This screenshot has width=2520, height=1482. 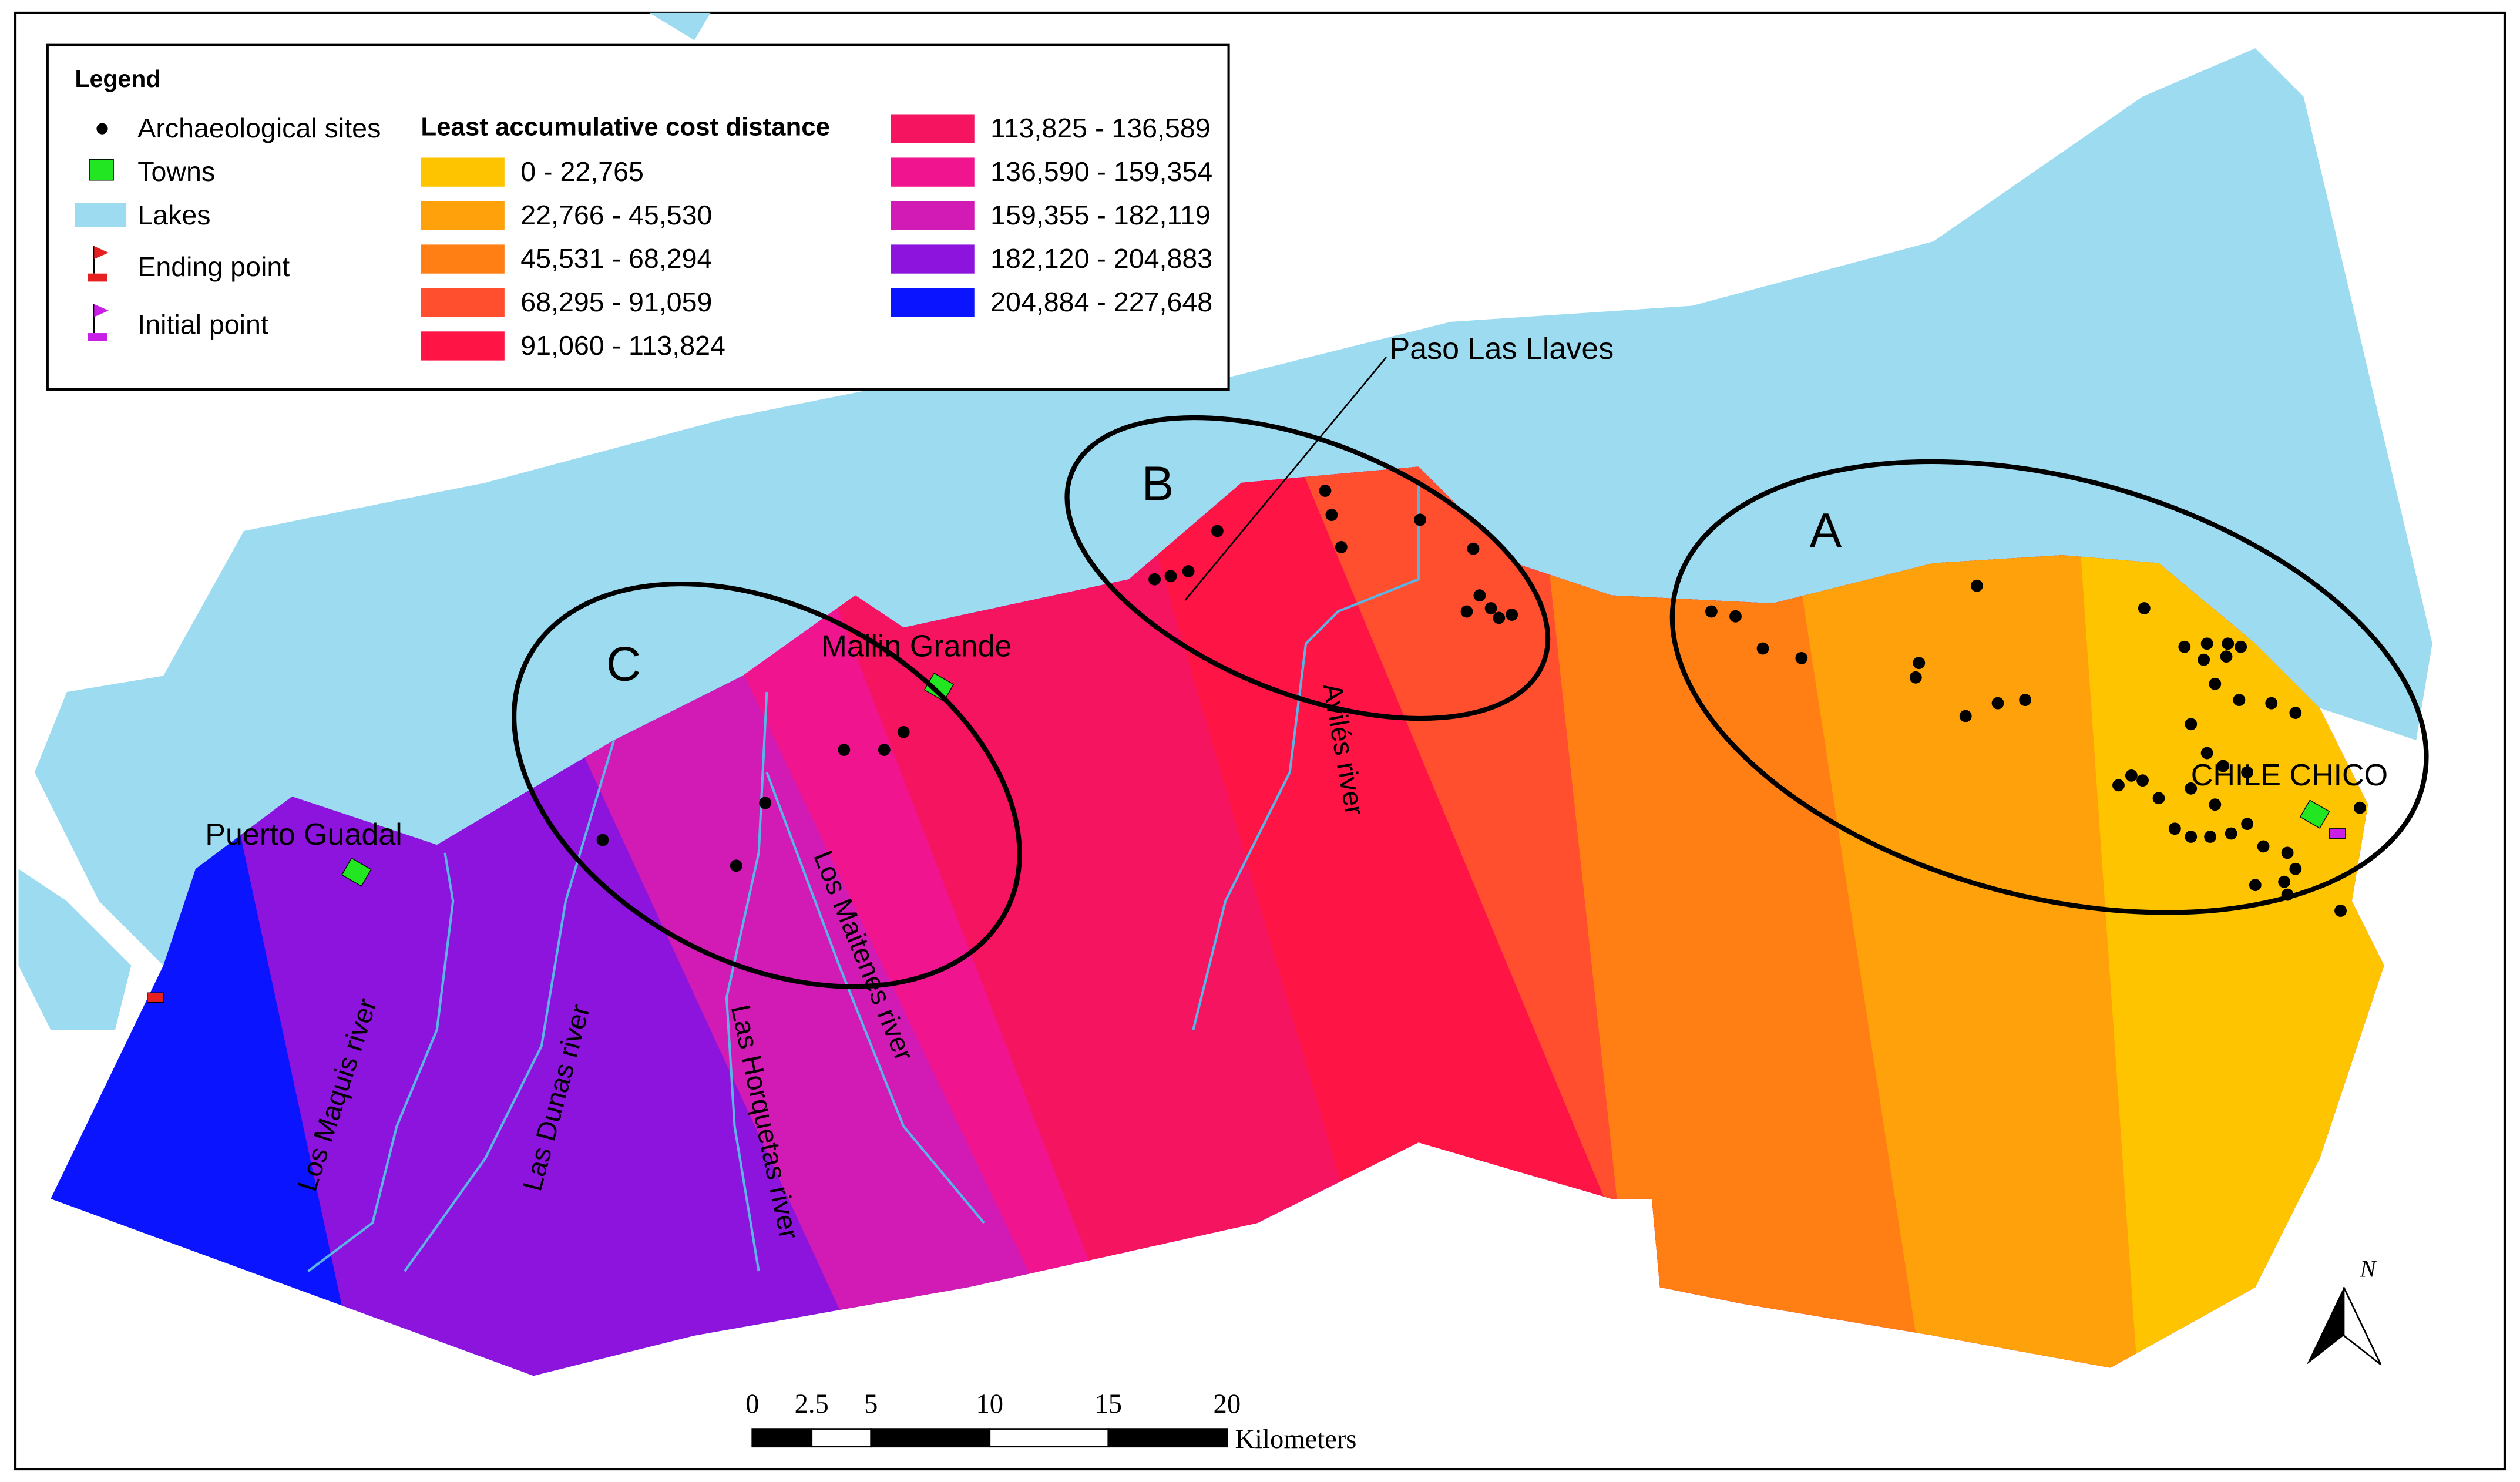 What do you see at coordinates (1296, 1439) in the screenshot?
I see `scale-unit: Kilometers` at bounding box center [1296, 1439].